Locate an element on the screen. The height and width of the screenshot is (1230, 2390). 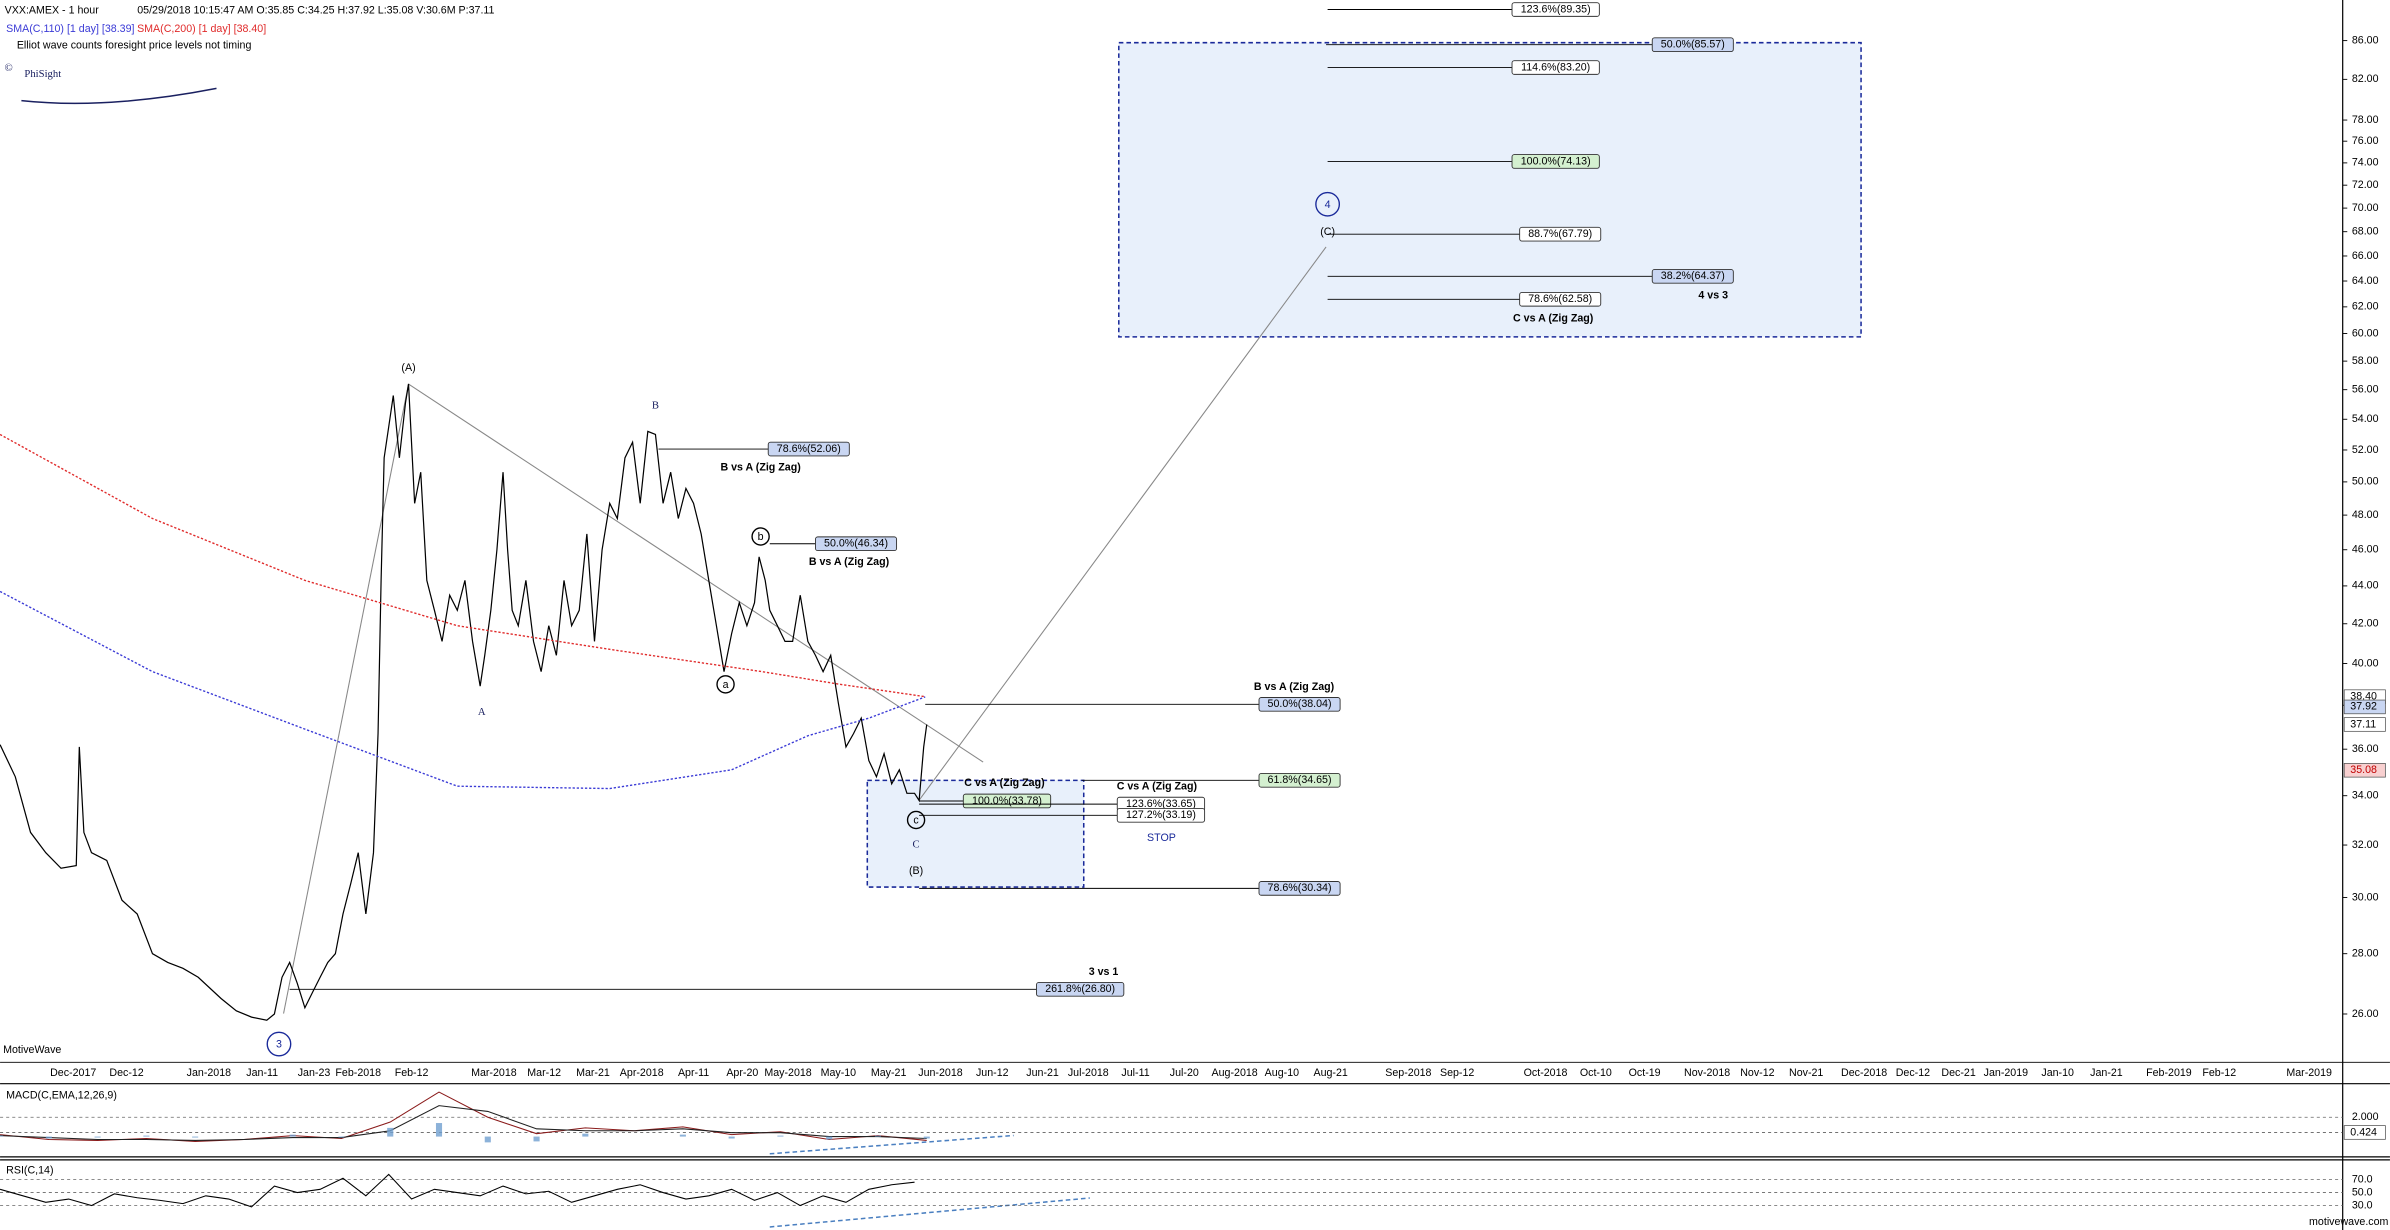
level-label: 38.2%(64.37) is located at coordinates (1693, 276).